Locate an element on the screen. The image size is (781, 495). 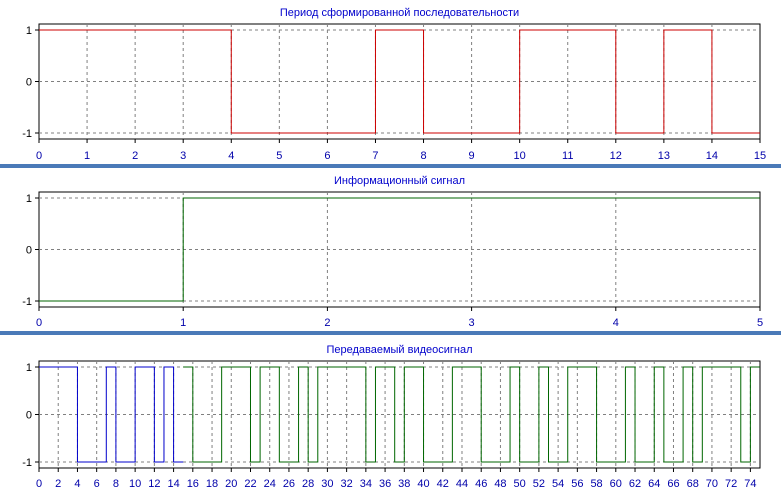
x-tick-label: 50 is located at coordinates (520, 484).